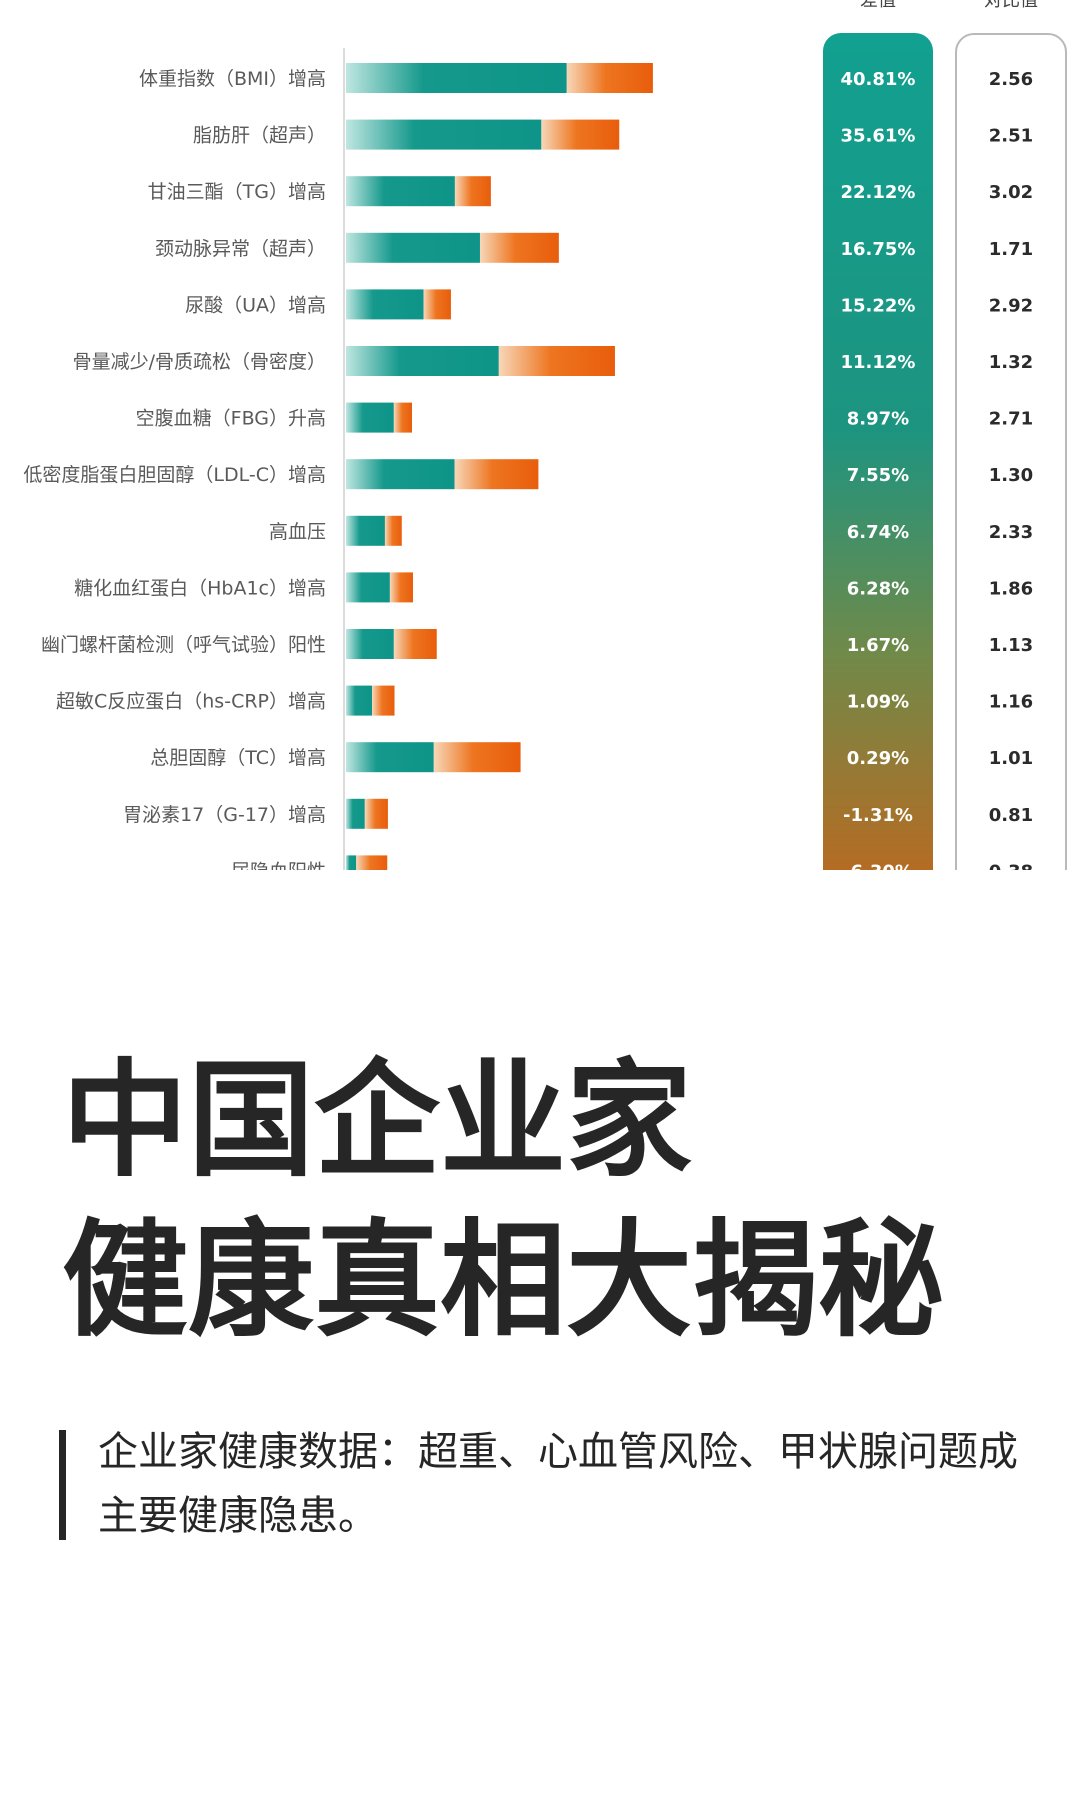 The height and width of the screenshot is (1800, 1080). I want to click on diff-value: -1.31%, so click(878, 815).